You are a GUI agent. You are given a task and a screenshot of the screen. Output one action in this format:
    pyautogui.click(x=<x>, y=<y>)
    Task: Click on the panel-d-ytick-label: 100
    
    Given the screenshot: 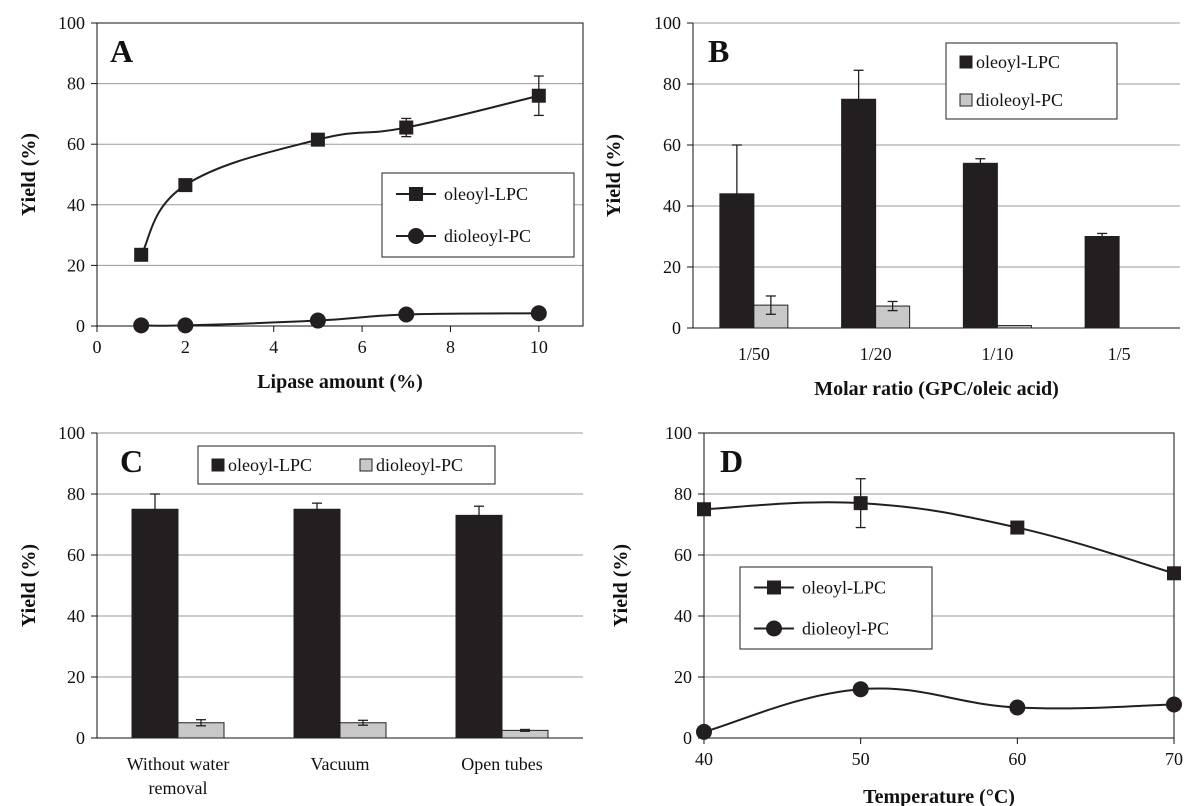 What is the action you would take?
    pyautogui.click(x=678, y=433)
    